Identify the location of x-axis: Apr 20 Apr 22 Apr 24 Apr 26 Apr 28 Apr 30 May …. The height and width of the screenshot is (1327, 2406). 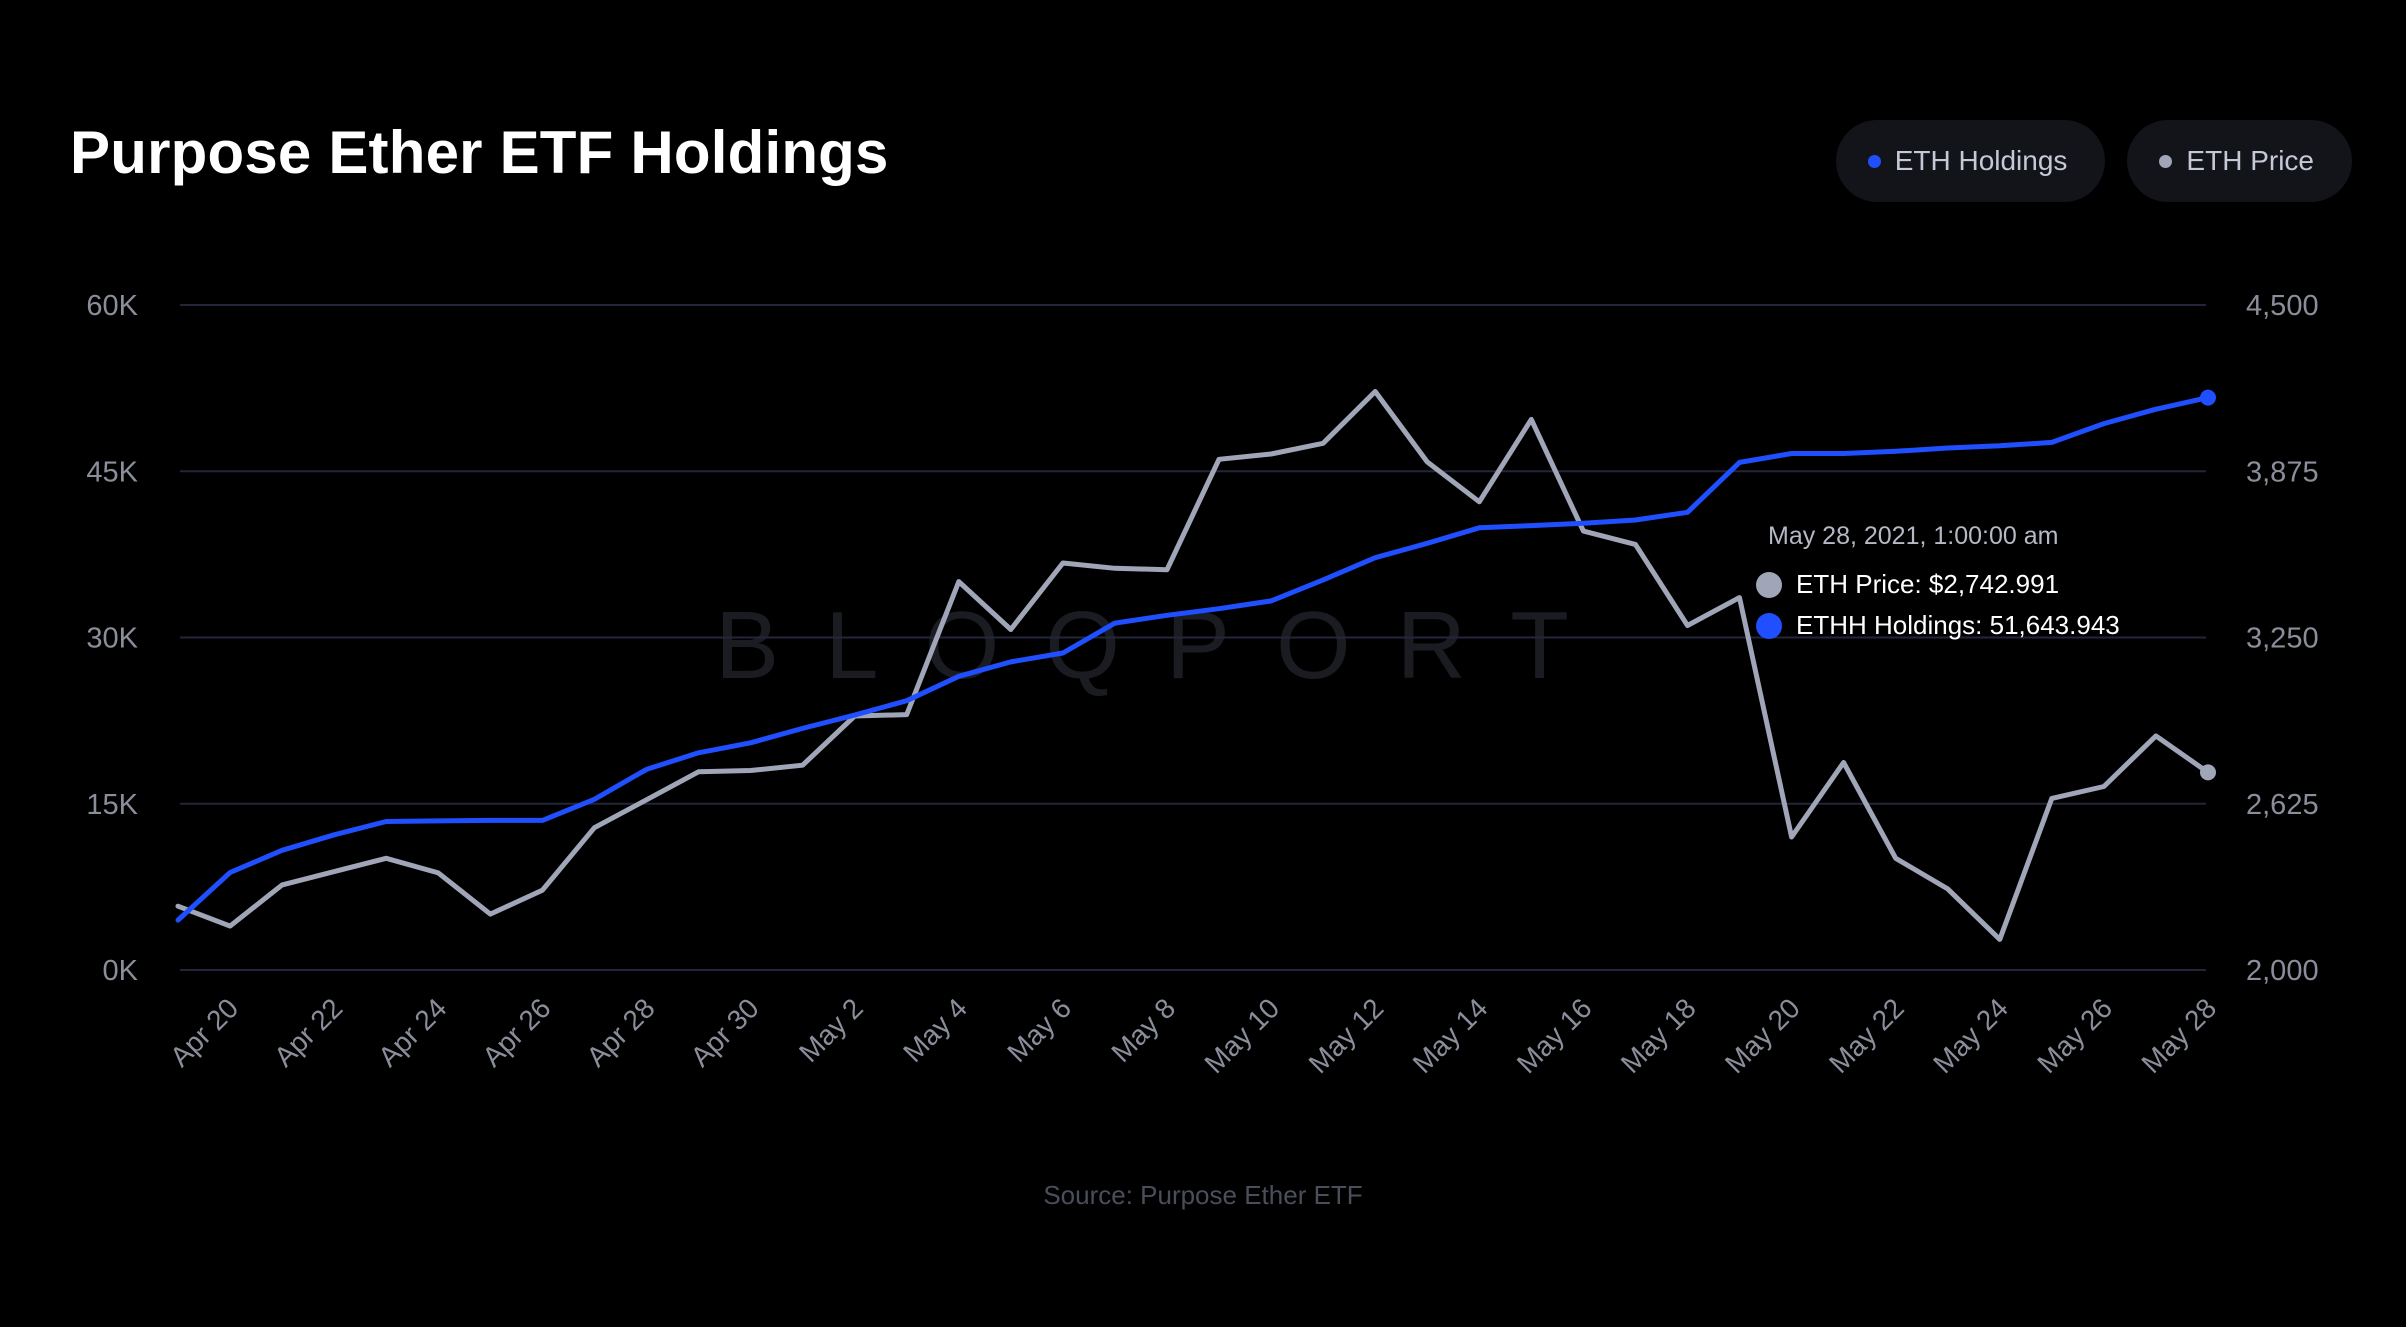
(1193, 1035).